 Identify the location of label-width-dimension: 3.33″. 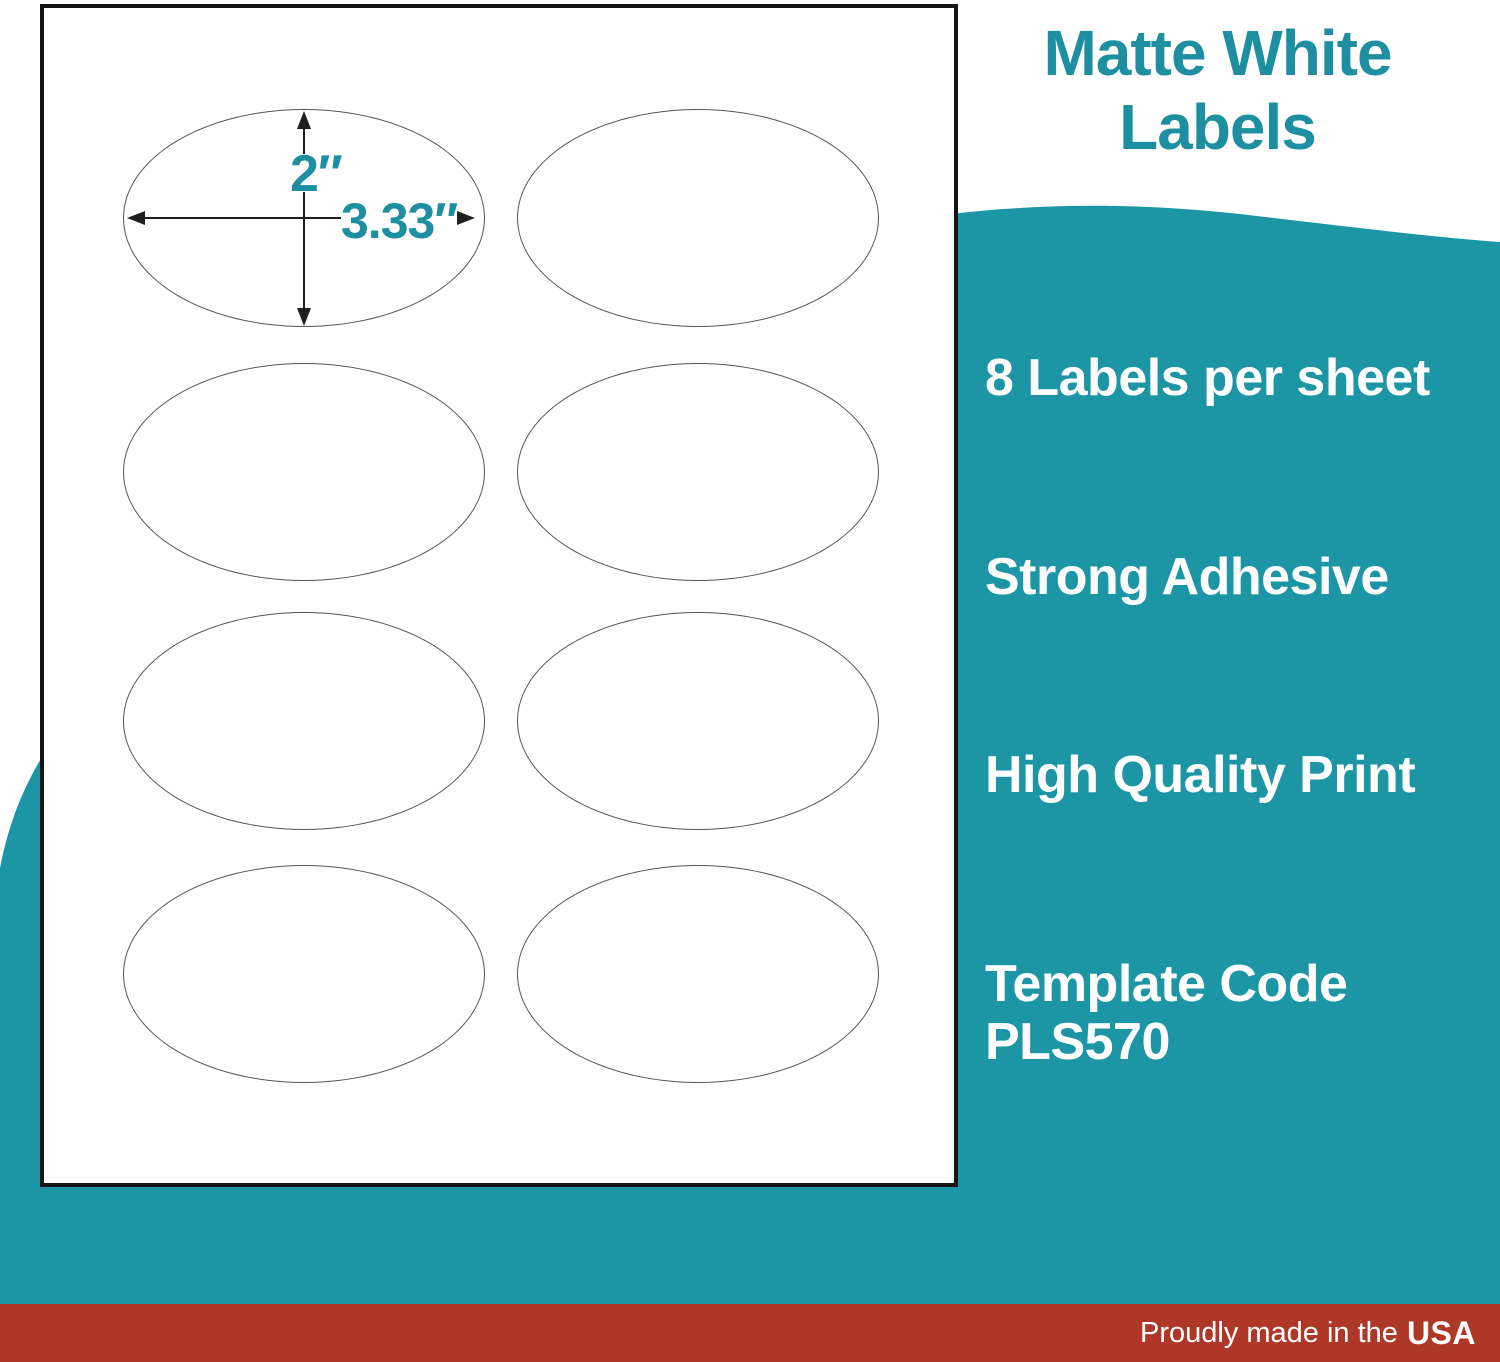
(399, 221).